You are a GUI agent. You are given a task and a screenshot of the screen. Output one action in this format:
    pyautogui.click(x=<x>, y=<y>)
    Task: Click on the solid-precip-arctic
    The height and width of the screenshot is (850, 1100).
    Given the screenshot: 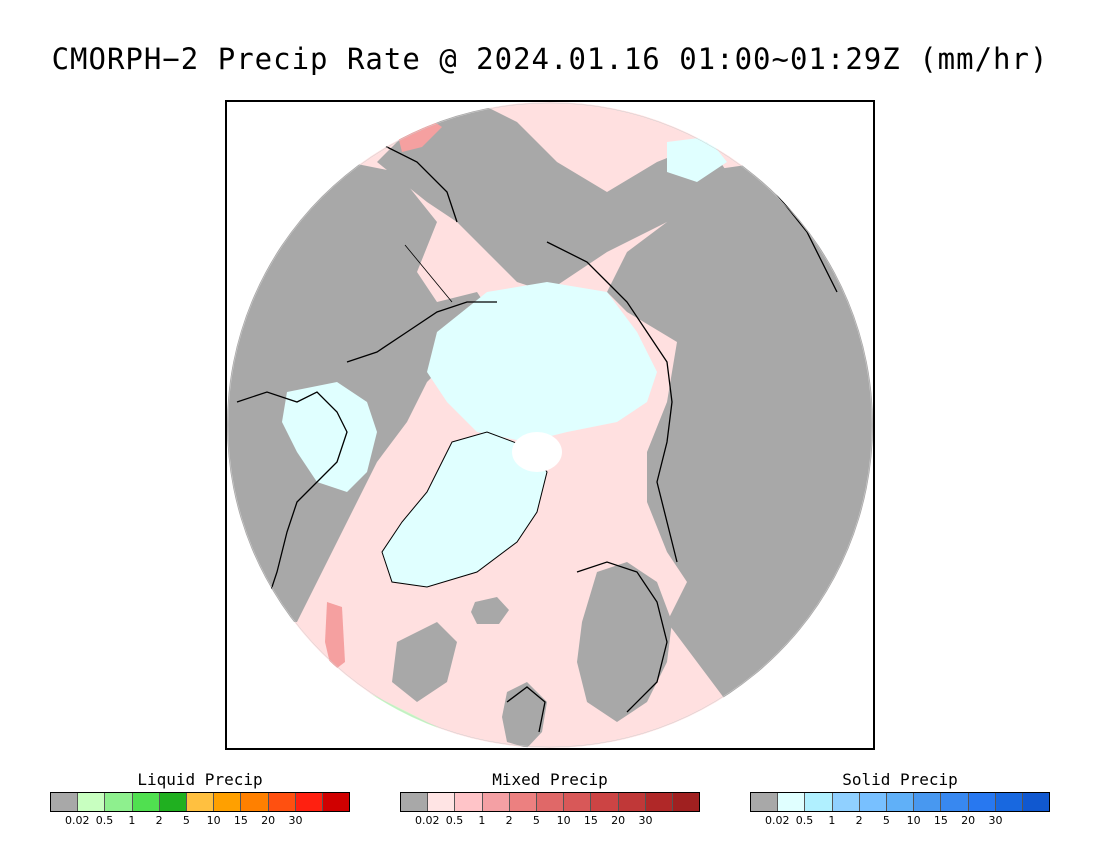 What is the action you would take?
    pyautogui.click(x=542, y=362)
    